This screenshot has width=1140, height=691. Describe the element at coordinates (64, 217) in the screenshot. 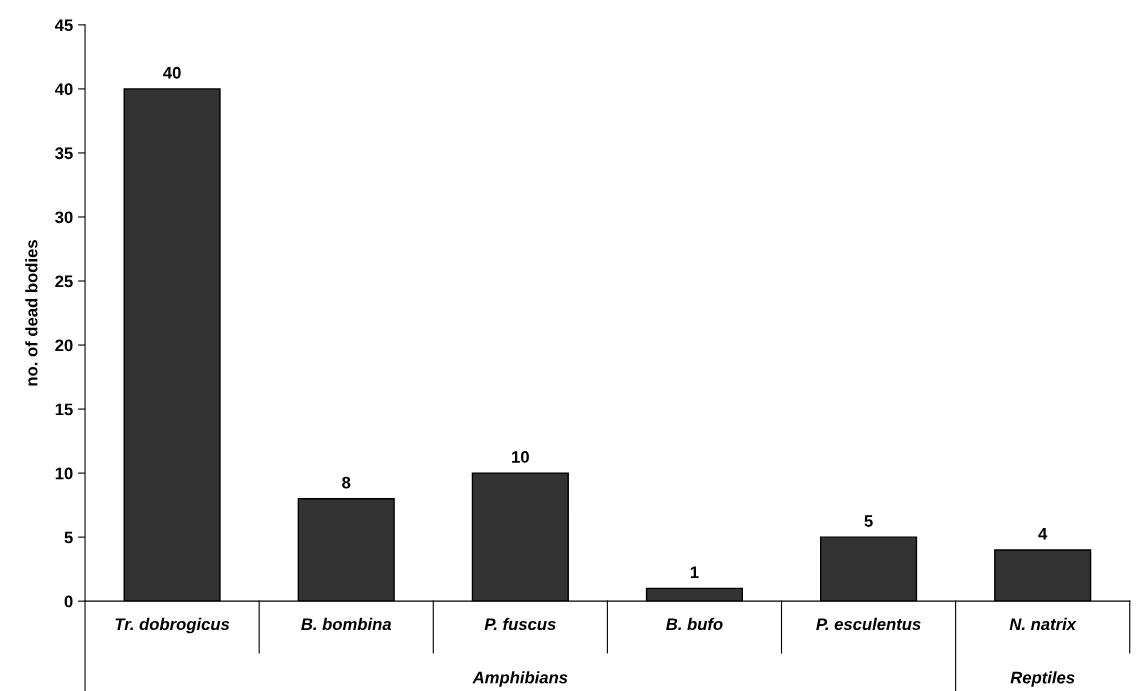

I see `y-tick-label: 30` at that location.